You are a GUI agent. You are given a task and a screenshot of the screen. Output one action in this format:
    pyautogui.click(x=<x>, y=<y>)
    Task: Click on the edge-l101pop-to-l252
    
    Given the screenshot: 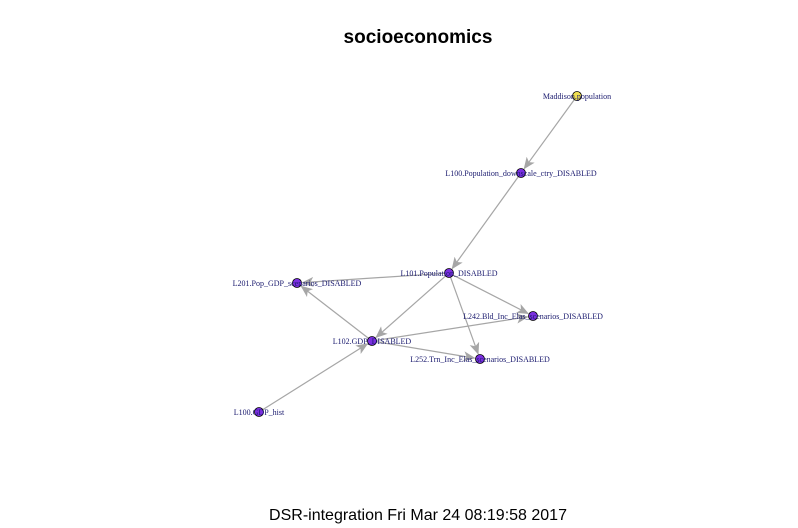 What is the action you would take?
    pyautogui.click(x=464, y=316)
    